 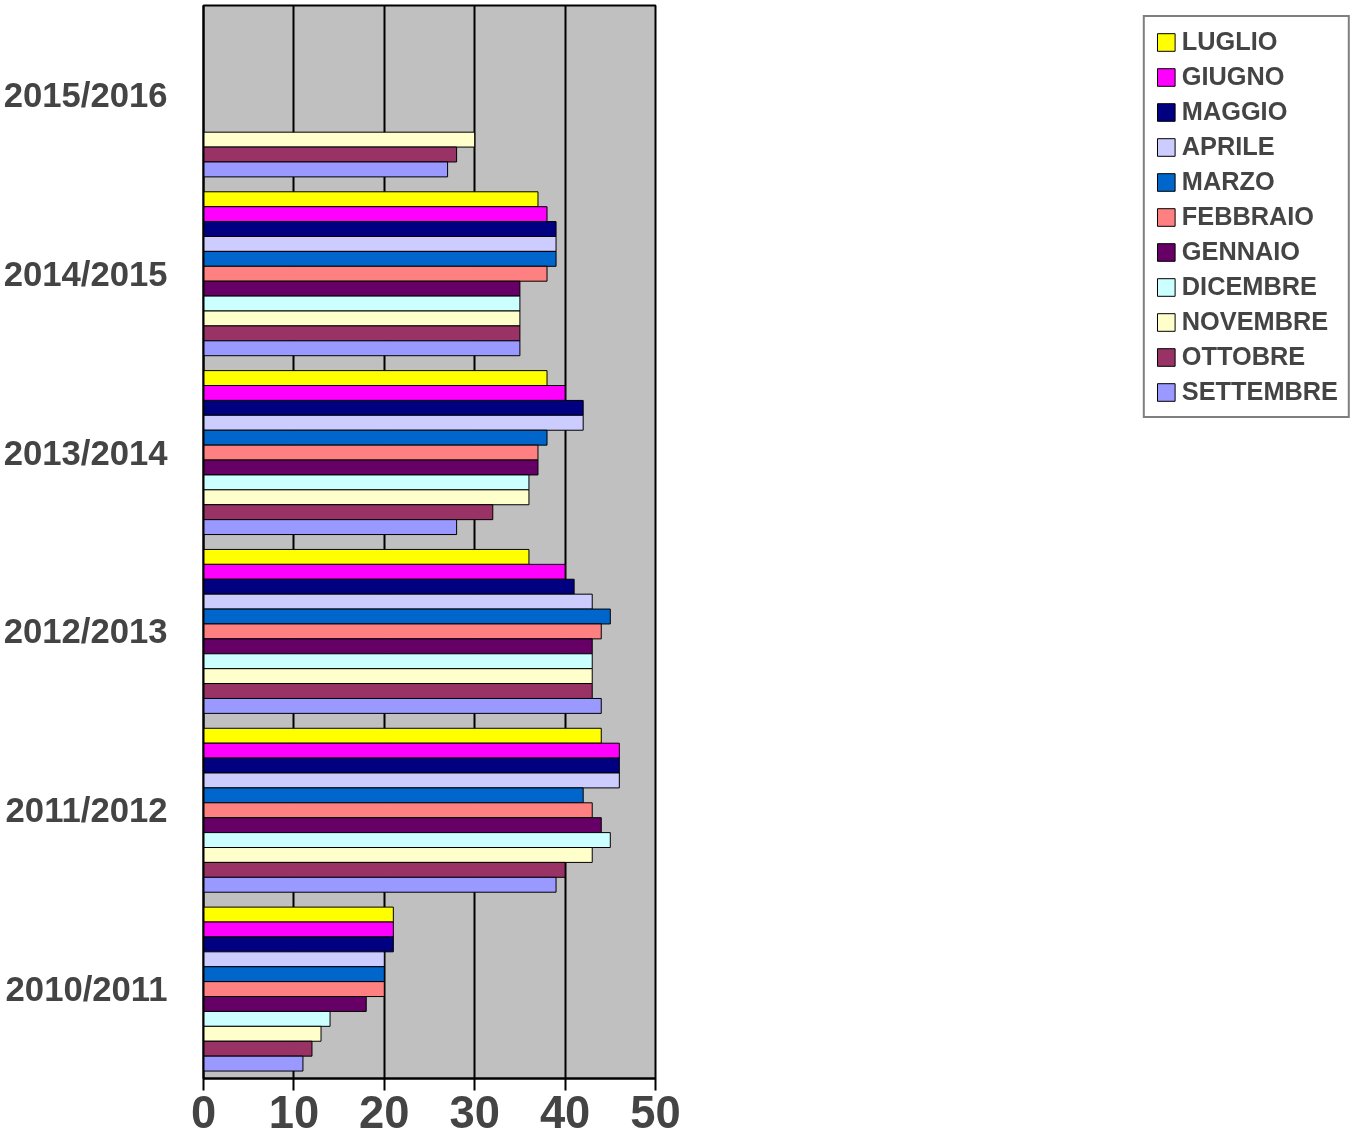 What do you see at coordinates (1243, 356) in the screenshot?
I see `legend-label: OTTOBRE` at bounding box center [1243, 356].